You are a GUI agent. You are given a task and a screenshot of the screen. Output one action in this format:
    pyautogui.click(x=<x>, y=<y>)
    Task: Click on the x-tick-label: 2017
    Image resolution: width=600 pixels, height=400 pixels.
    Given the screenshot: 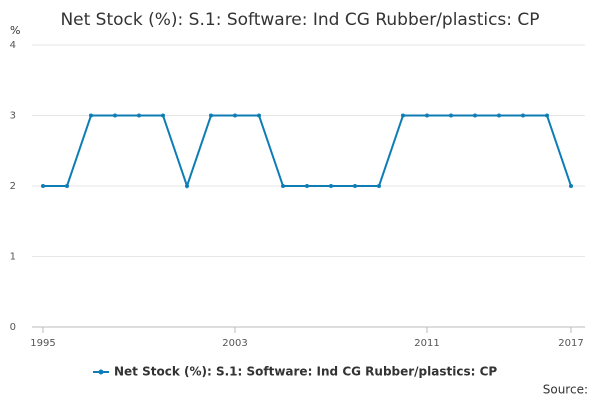 What is the action you would take?
    pyautogui.click(x=570, y=343)
    